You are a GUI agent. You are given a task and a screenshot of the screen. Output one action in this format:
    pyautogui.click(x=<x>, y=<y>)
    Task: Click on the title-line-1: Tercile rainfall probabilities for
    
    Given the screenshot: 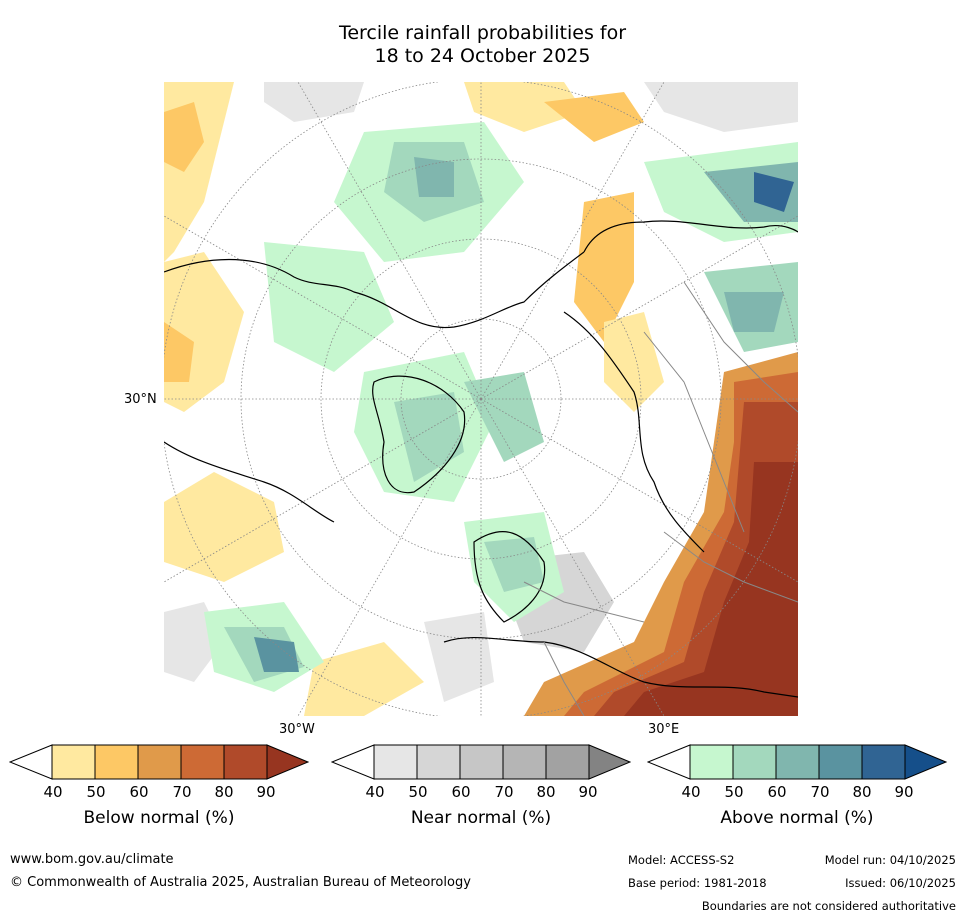 What is the action you would take?
    pyautogui.click(x=482, y=33)
    